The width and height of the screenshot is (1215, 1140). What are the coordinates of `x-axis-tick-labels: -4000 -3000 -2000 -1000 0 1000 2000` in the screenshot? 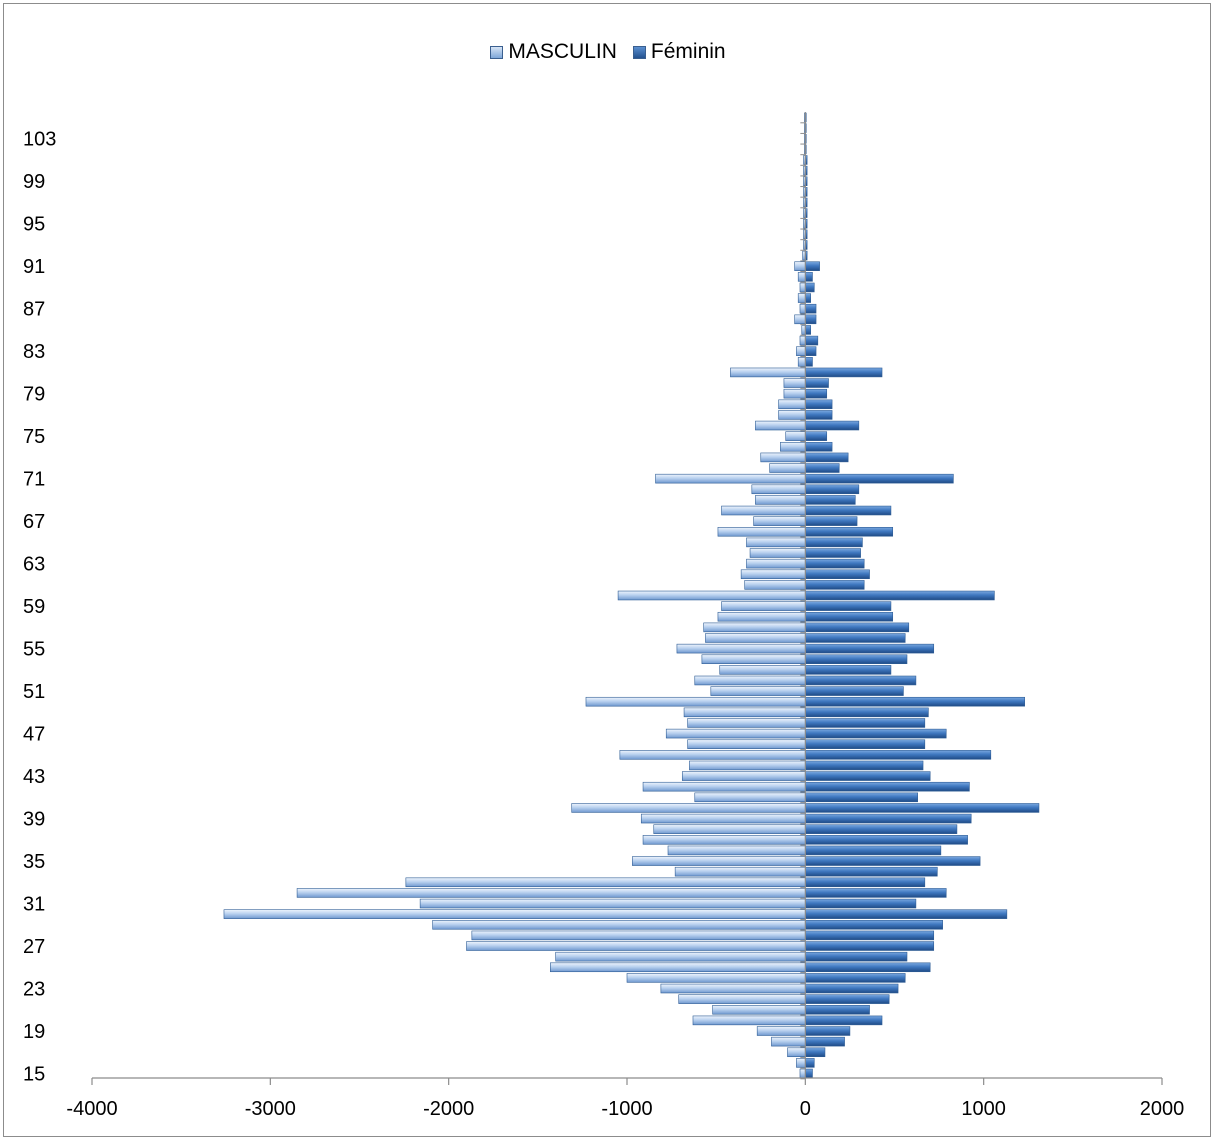 It's located at (625, 1109).